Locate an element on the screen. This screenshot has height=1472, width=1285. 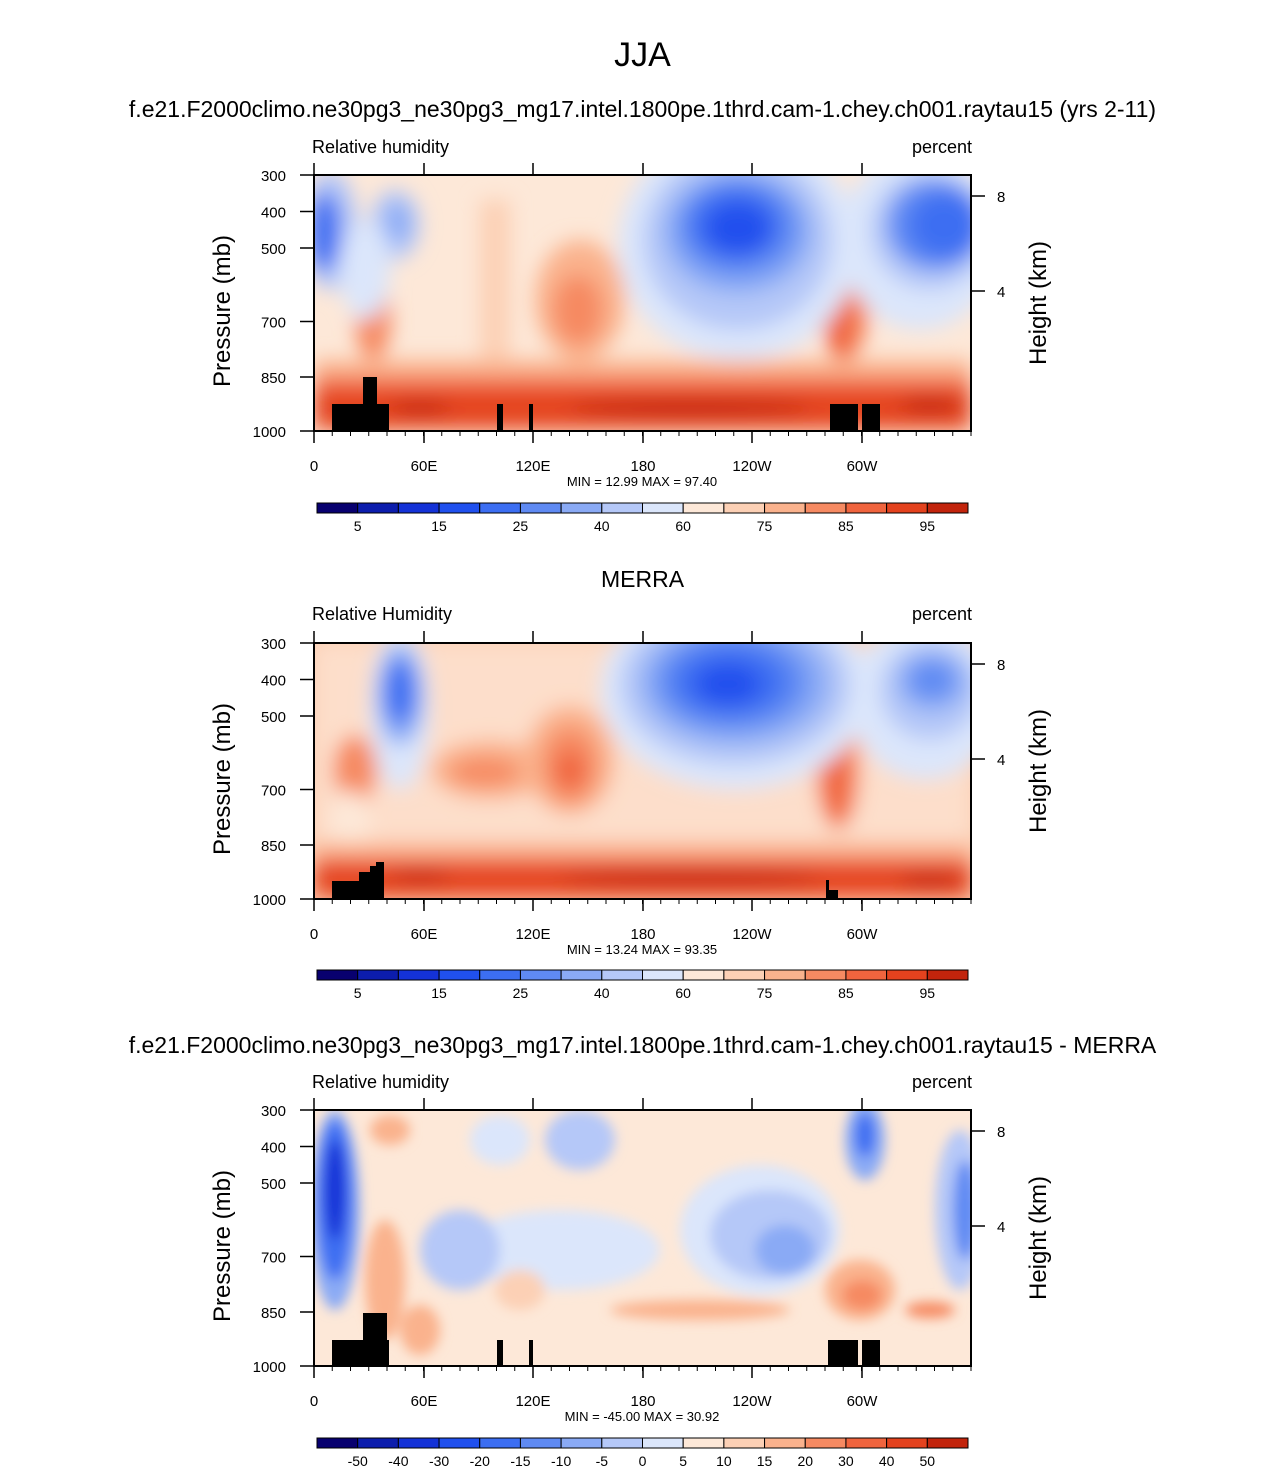
colorbar-label: -30 is located at coordinates (439, 1461).